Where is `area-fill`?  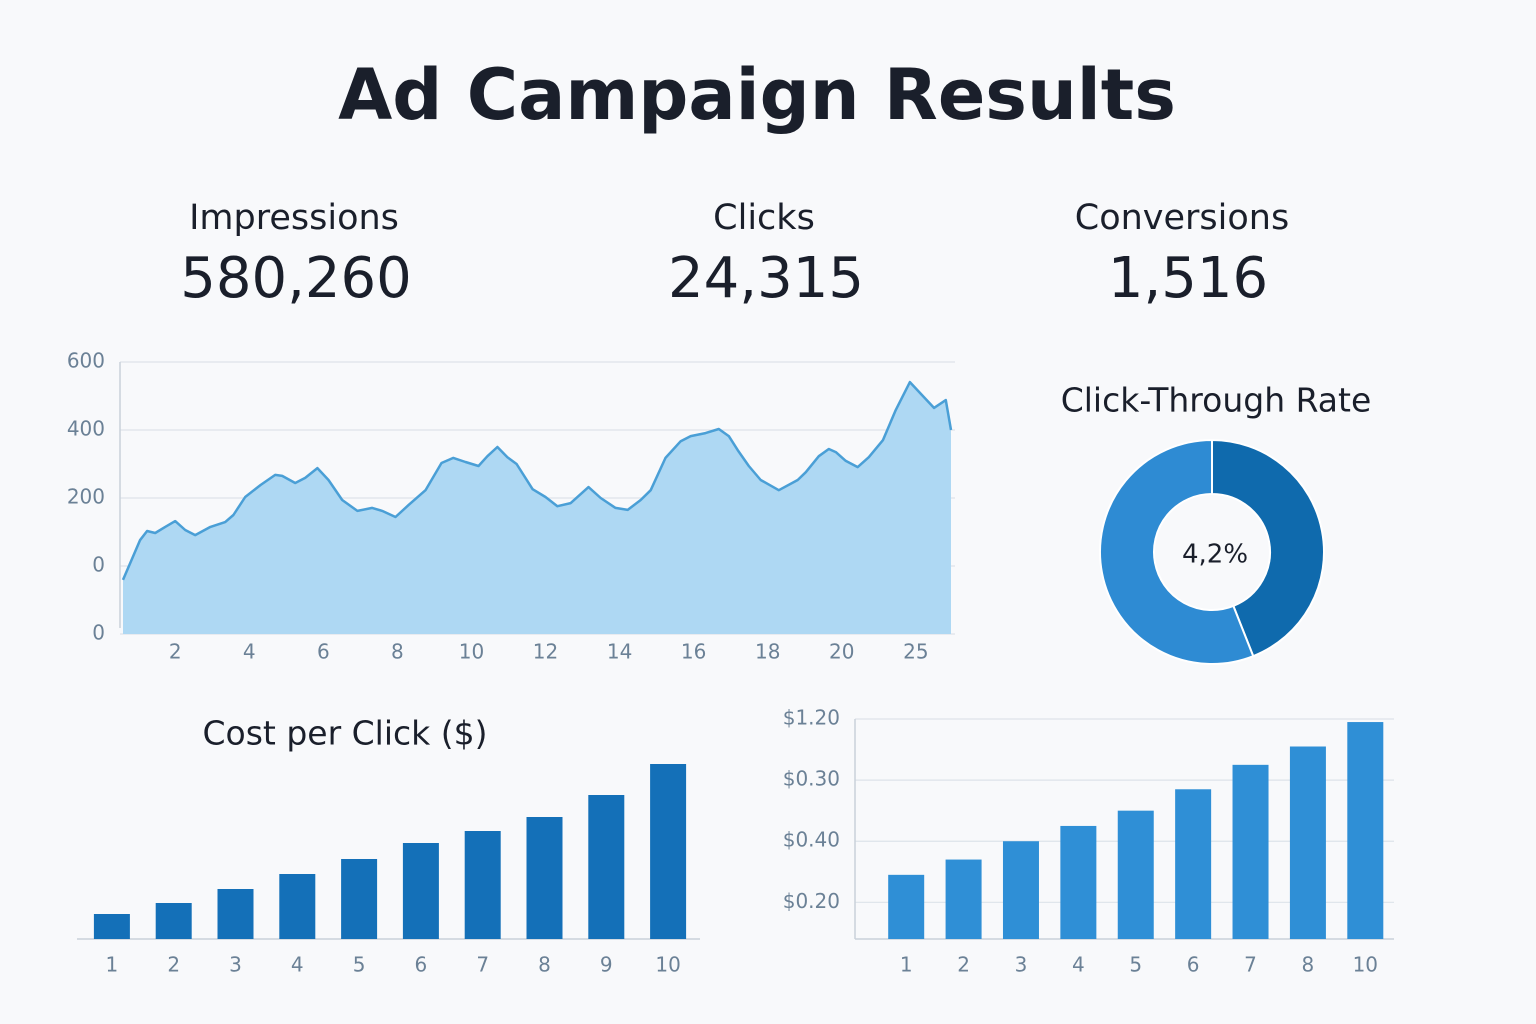
area-fill is located at coordinates (537, 508).